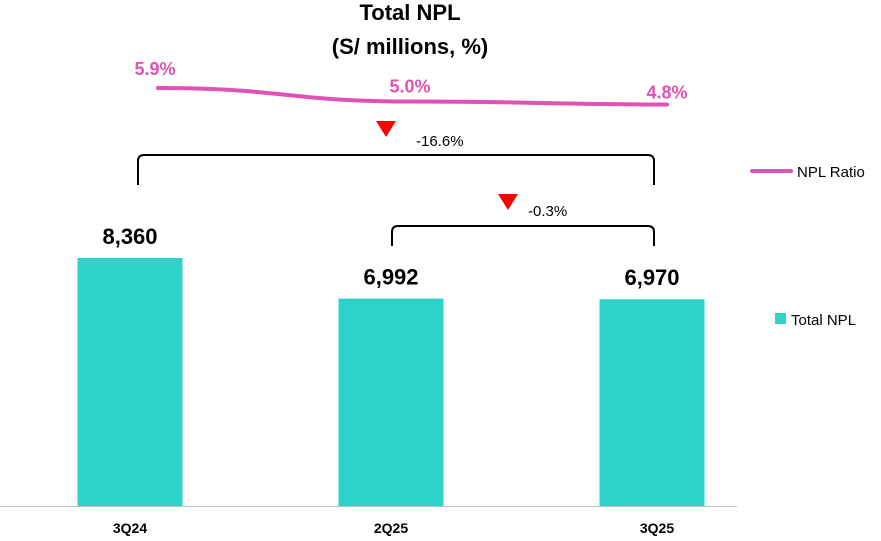 The height and width of the screenshot is (541, 881). Describe the element at coordinates (547, 211) in the screenshot. I see `change-label: -0.3%` at that location.